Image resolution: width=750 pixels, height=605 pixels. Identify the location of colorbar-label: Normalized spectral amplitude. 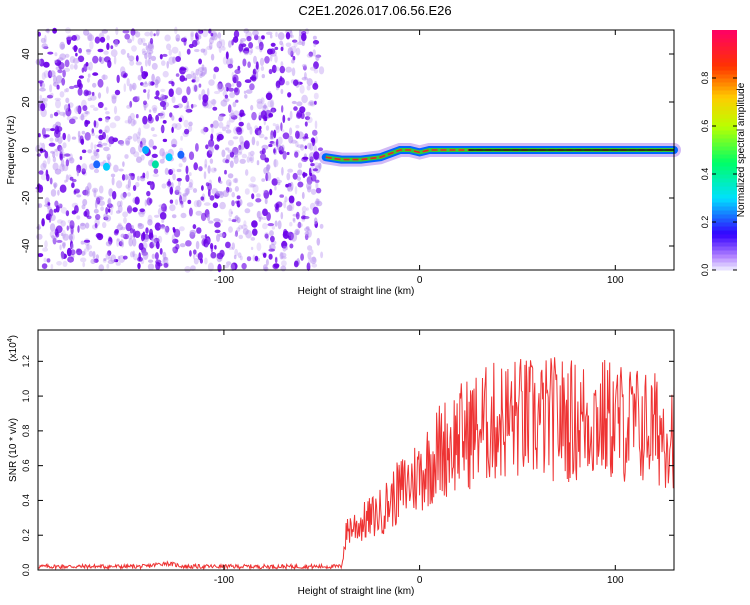
(741, 149).